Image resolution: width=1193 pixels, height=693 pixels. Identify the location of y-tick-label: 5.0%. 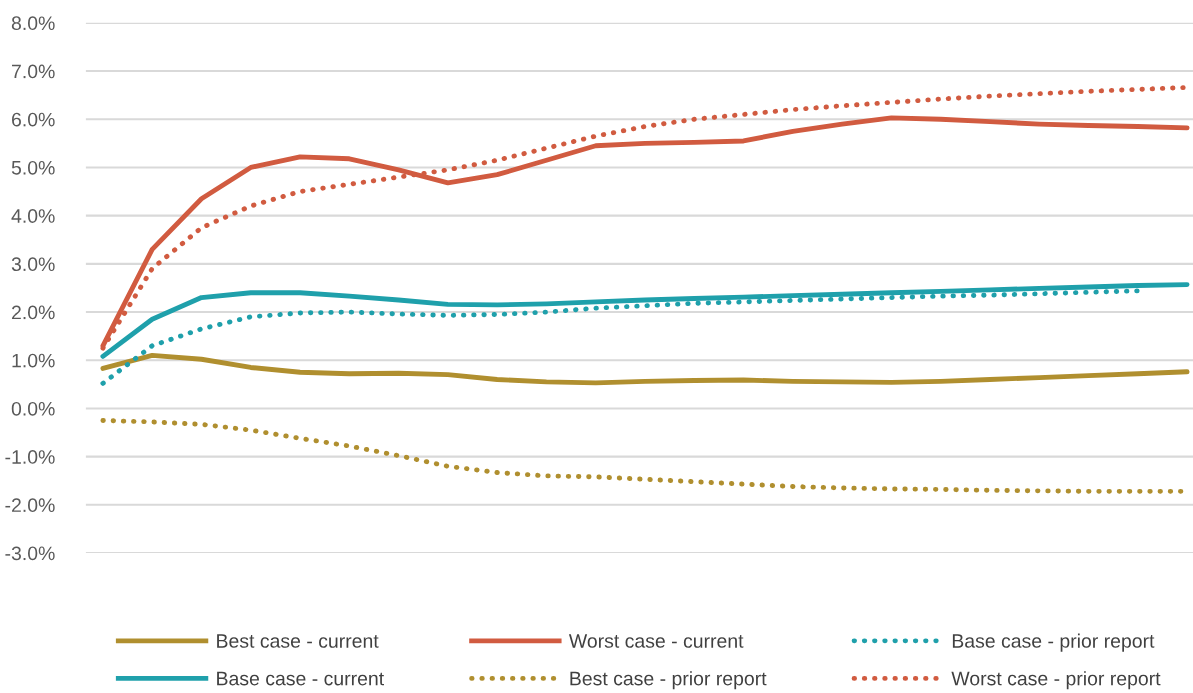
(33, 167).